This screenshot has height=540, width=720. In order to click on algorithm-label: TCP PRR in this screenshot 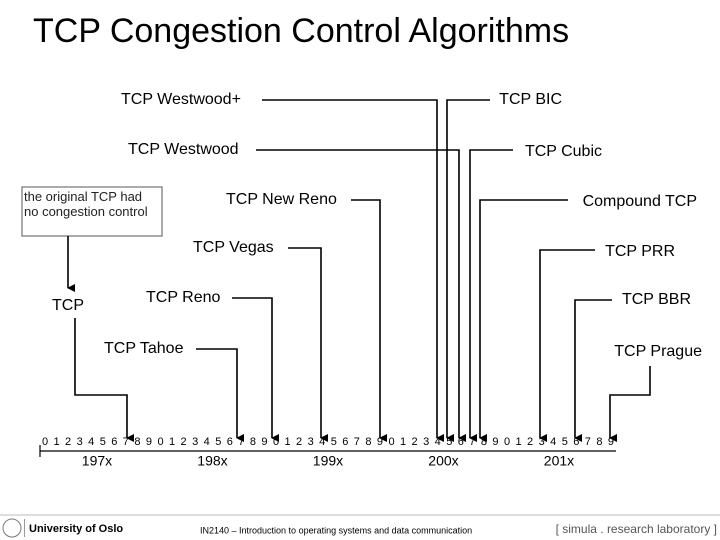, I will do `click(640, 251)`.